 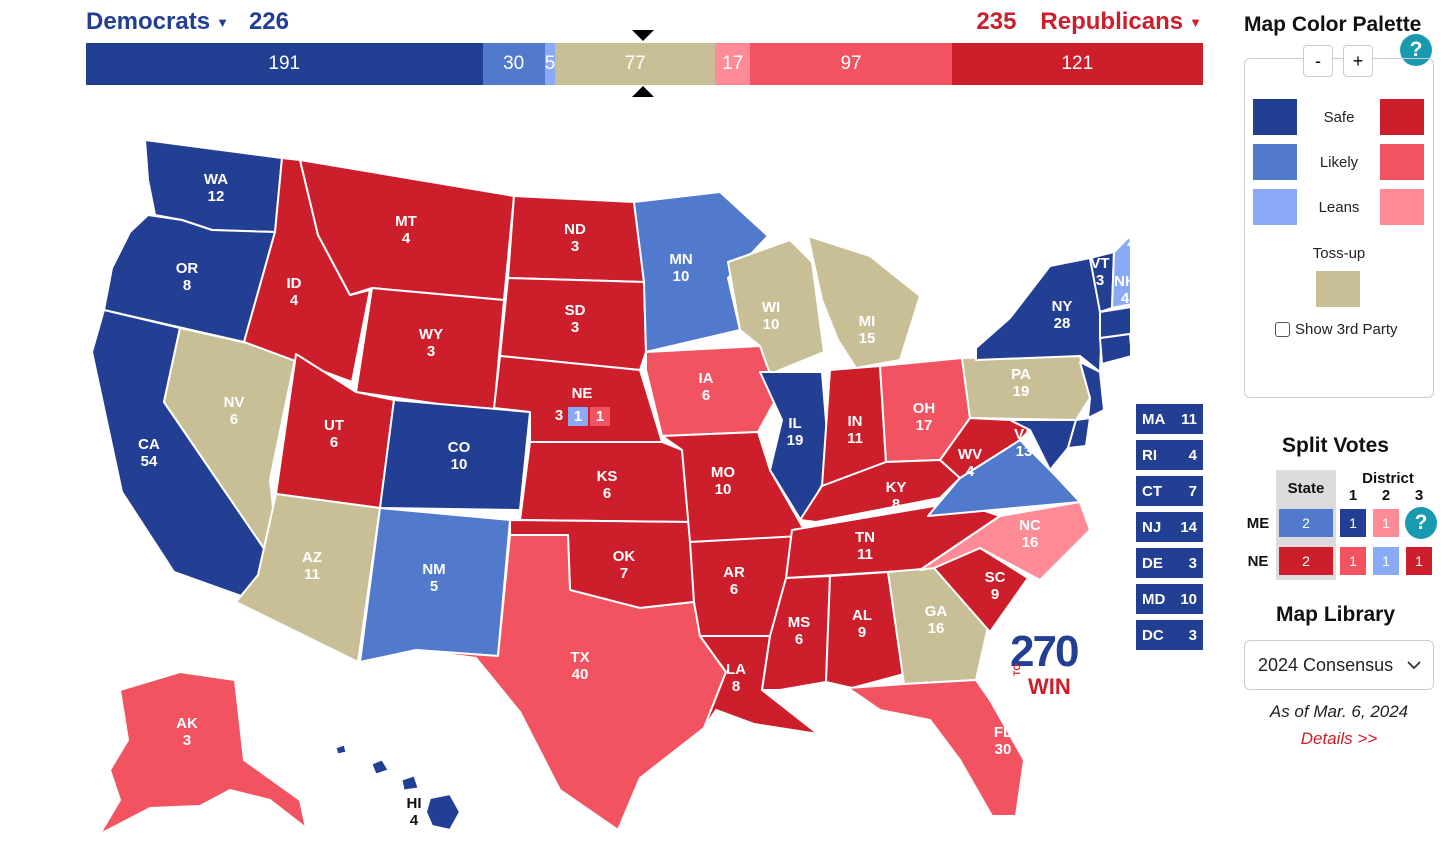 What do you see at coordinates (776, 307) in the screenshot?
I see `state-WI` at bounding box center [776, 307].